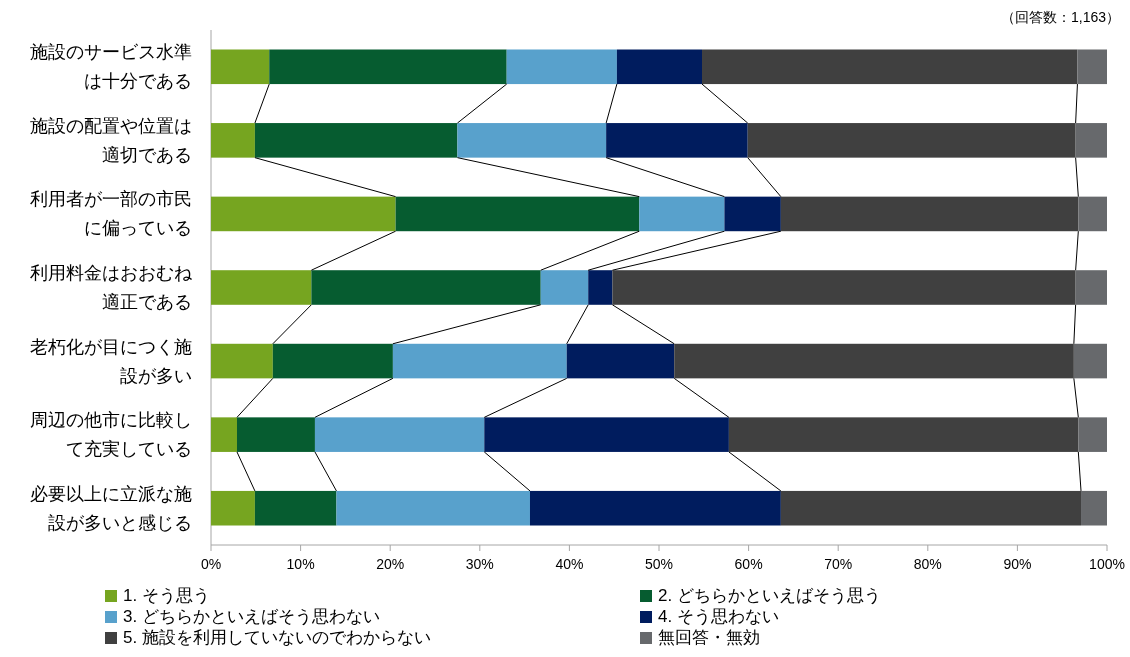 The image size is (1130, 657). I want to click on x-tick-label: 30%, so click(479, 564).